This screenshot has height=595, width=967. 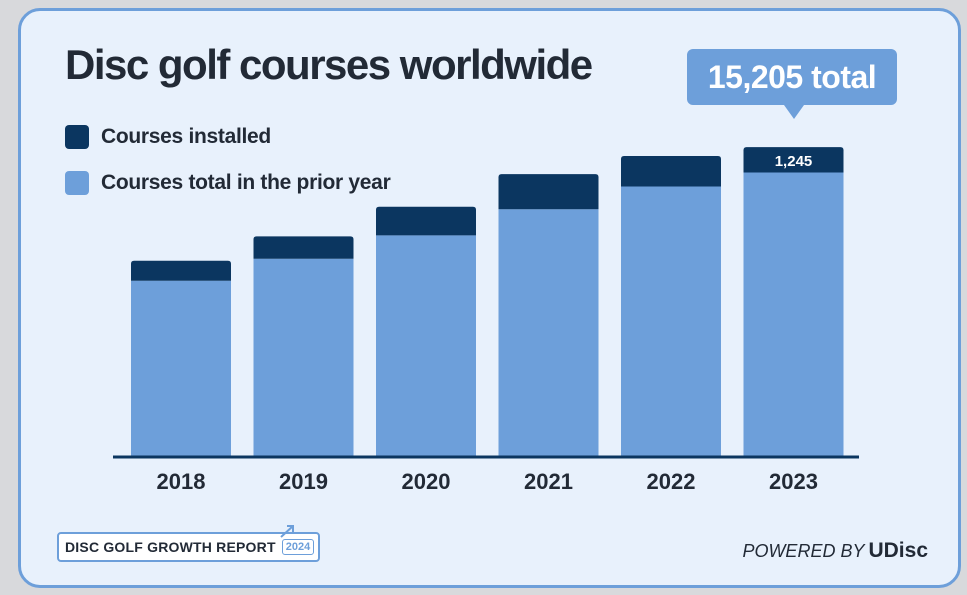 I want to click on legend-label-prior-total: Courses total in the prior year, so click(x=246, y=182).